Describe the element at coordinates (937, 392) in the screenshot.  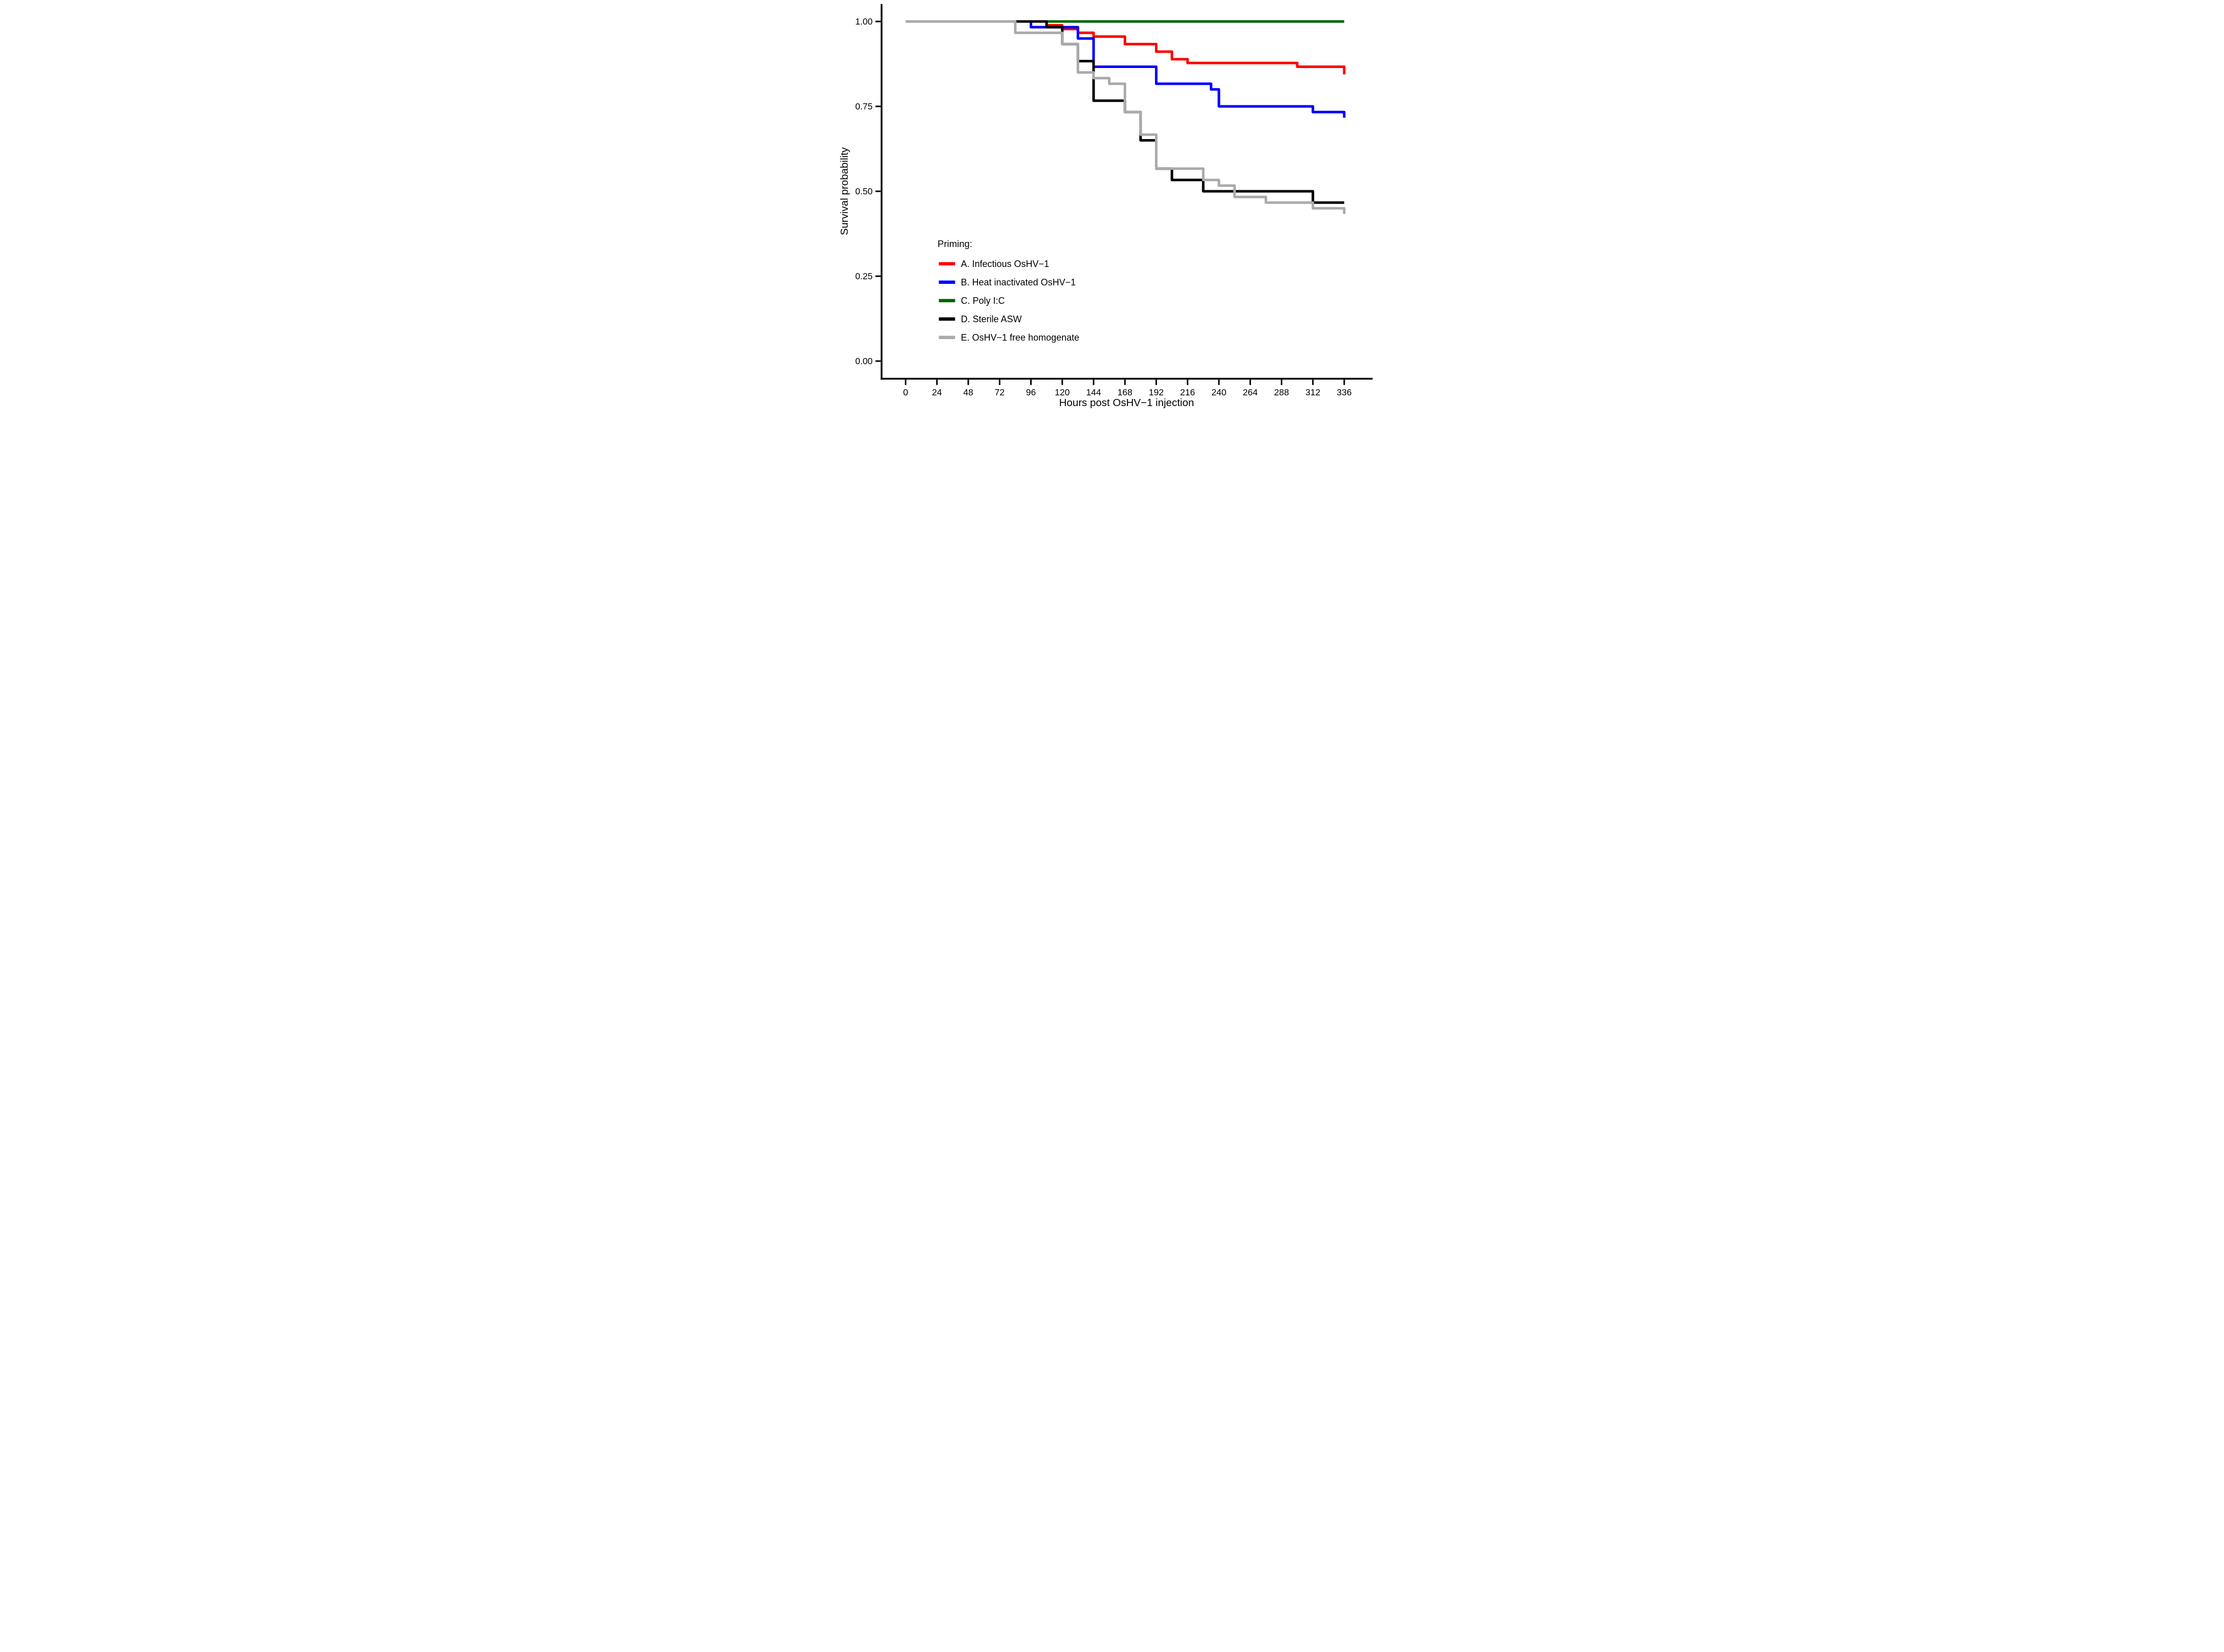
I see `x-tick-label: 24` at that location.